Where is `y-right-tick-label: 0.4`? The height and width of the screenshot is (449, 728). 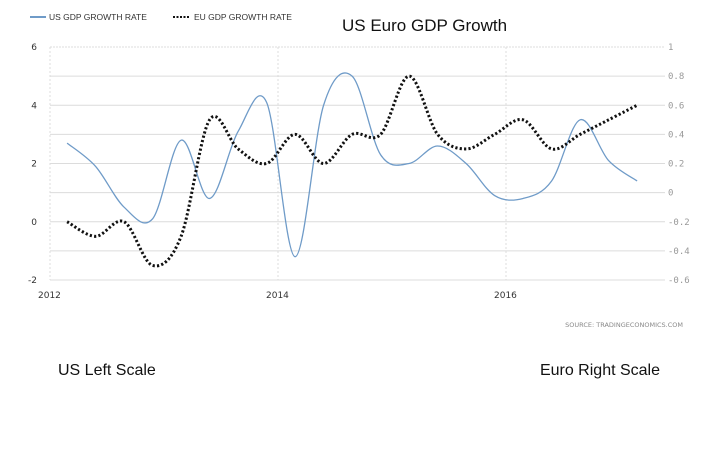
y-right-tick-label: 0.4 is located at coordinates (676, 135).